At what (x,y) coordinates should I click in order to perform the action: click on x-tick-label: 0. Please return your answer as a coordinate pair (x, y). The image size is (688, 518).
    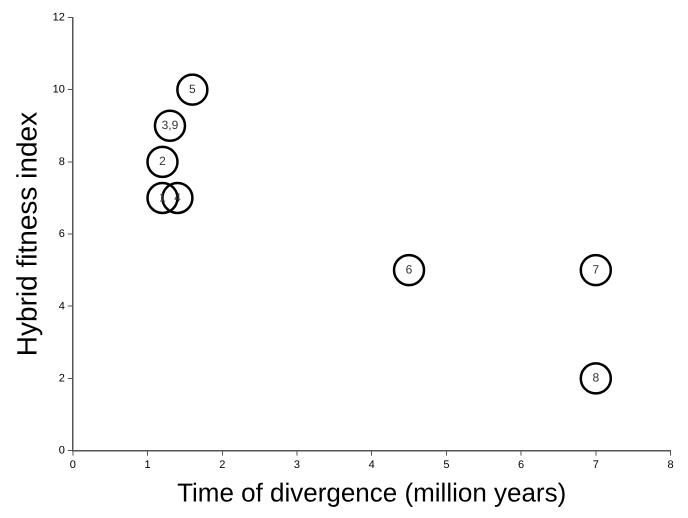
    Looking at the image, I should click on (73, 465).